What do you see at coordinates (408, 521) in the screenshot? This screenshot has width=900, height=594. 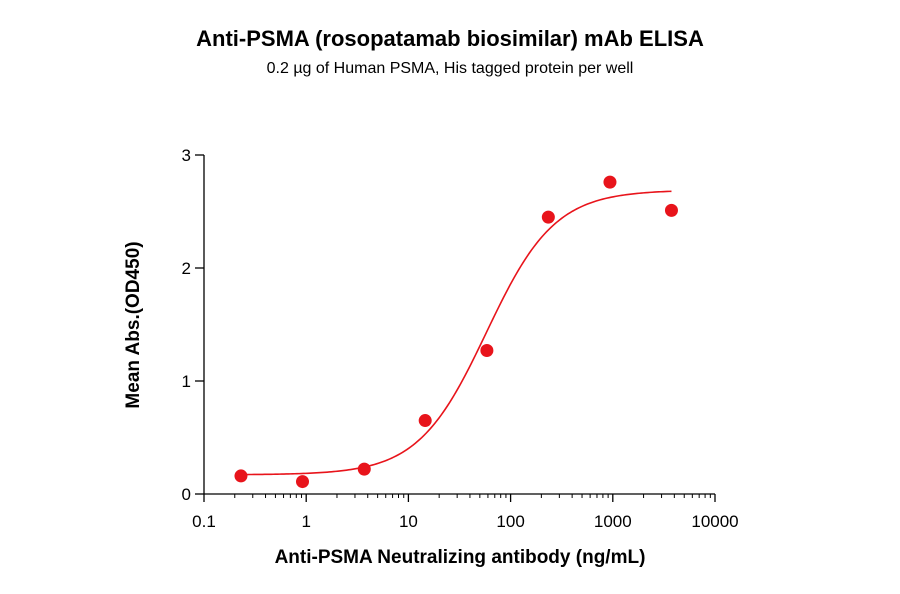 I see `x-tick-label: 10` at bounding box center [408, 521].